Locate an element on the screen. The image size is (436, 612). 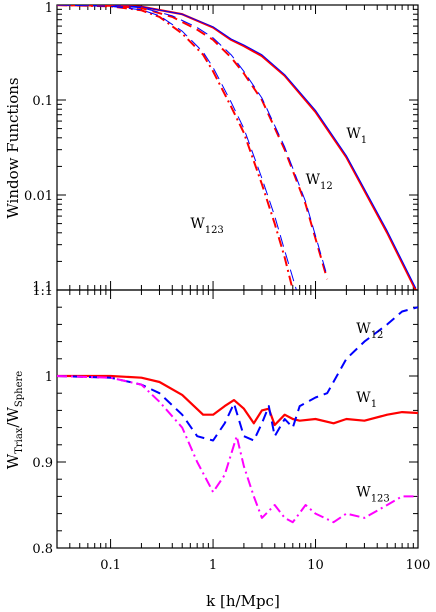
top-y-axis-label: Window Functions is located at coordinates (13, 147).